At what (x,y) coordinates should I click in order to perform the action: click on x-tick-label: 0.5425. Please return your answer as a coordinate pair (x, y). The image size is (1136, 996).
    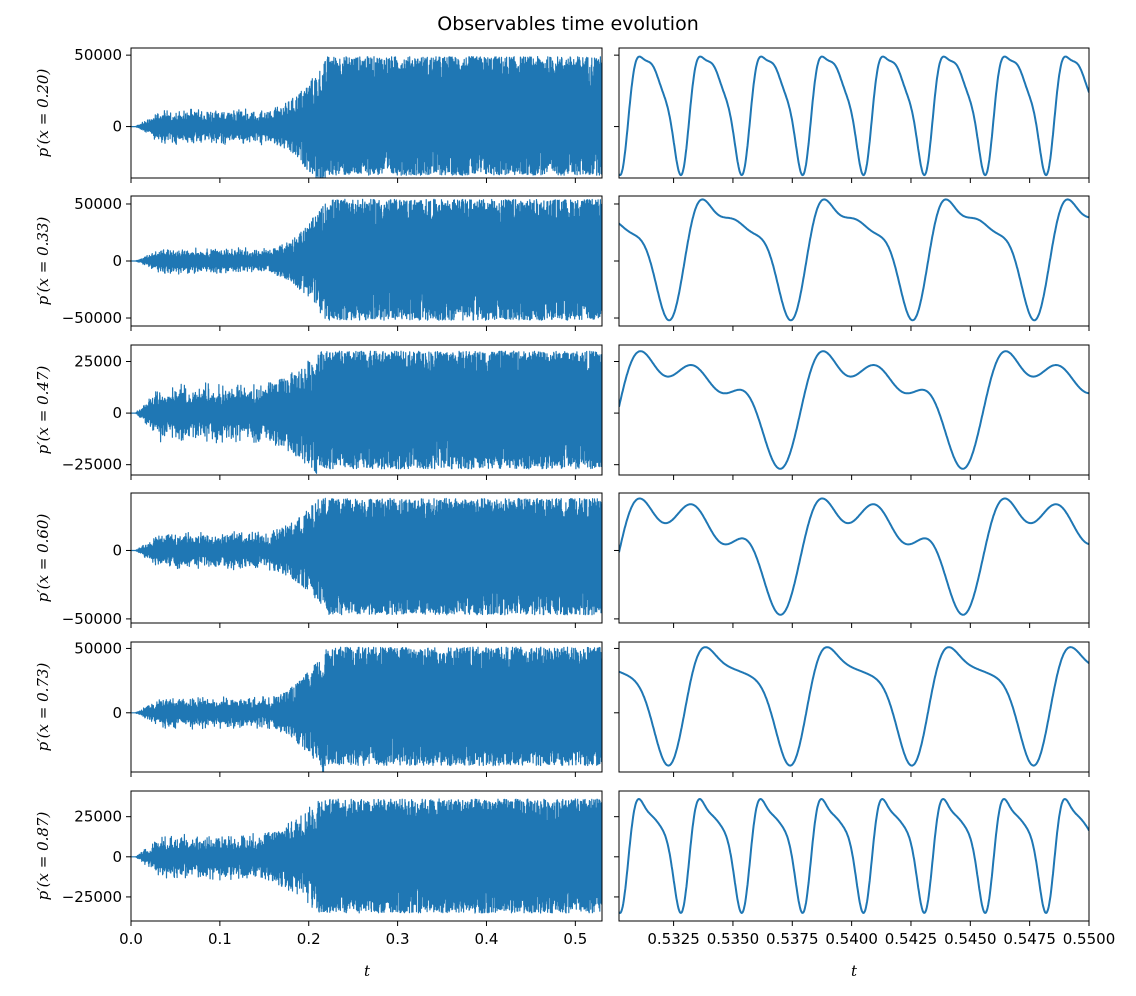
    Looking at the image, I should click on (911, 939).